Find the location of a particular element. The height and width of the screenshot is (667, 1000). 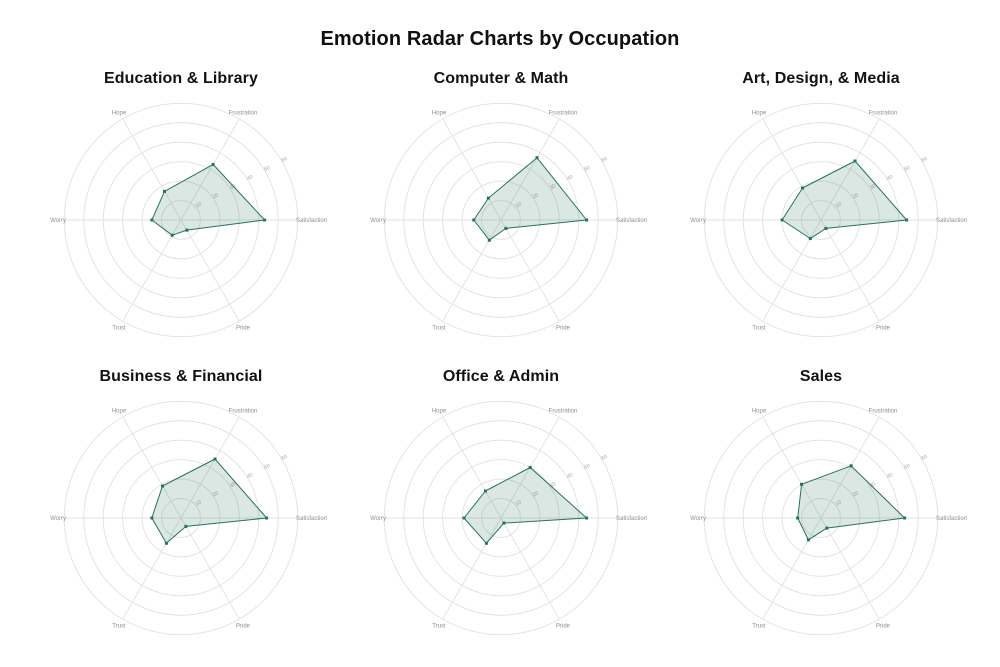

chart-title: Office & Admin is located at coordinates (501, 376).